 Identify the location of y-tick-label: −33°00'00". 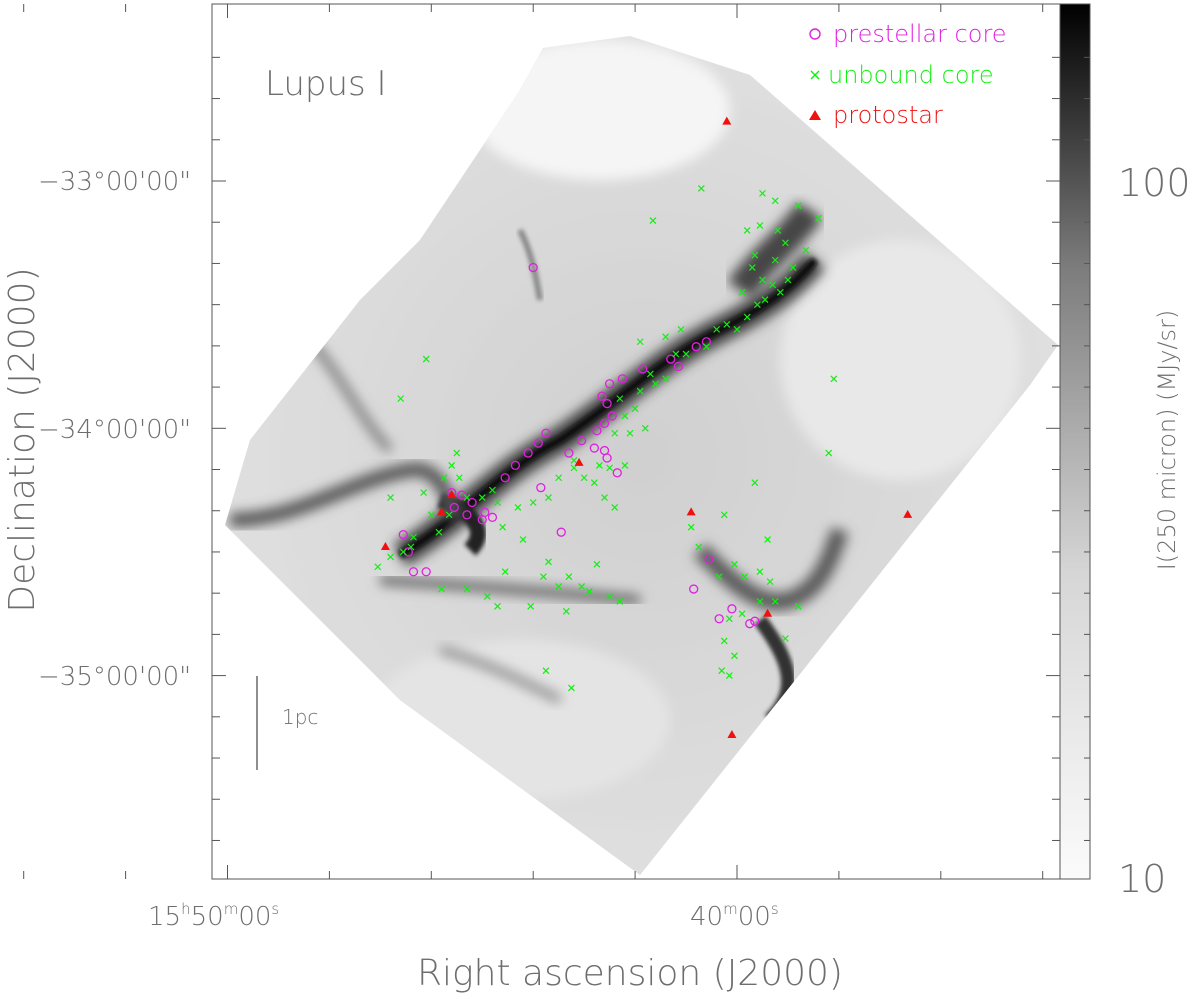
(114, 182).